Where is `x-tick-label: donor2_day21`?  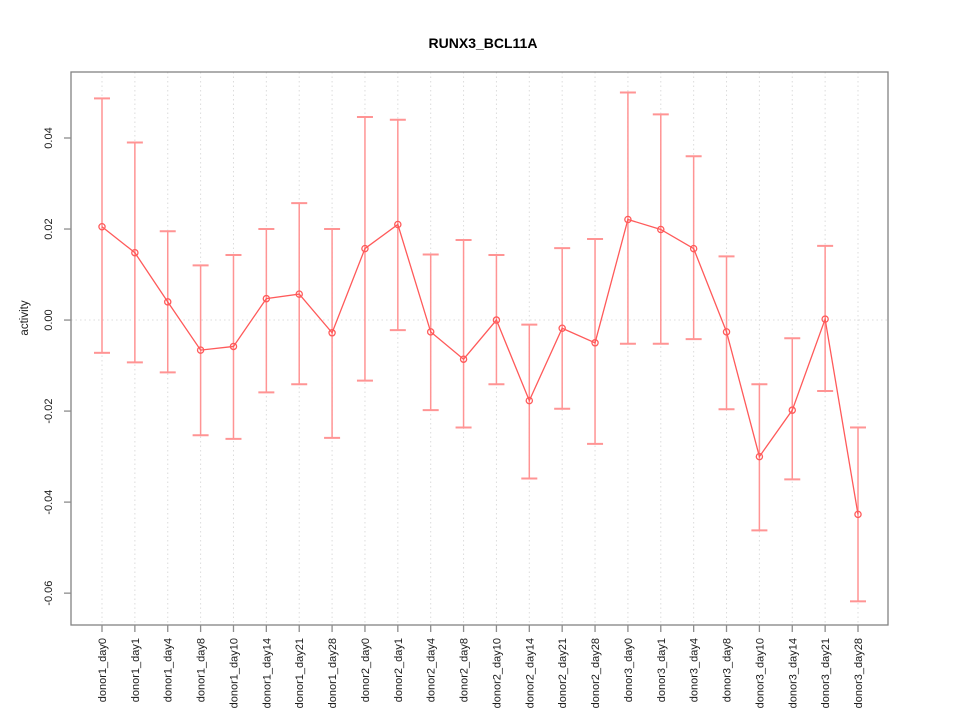 x-tick-label: donor2_day21 is located at coordinates (563, 673).